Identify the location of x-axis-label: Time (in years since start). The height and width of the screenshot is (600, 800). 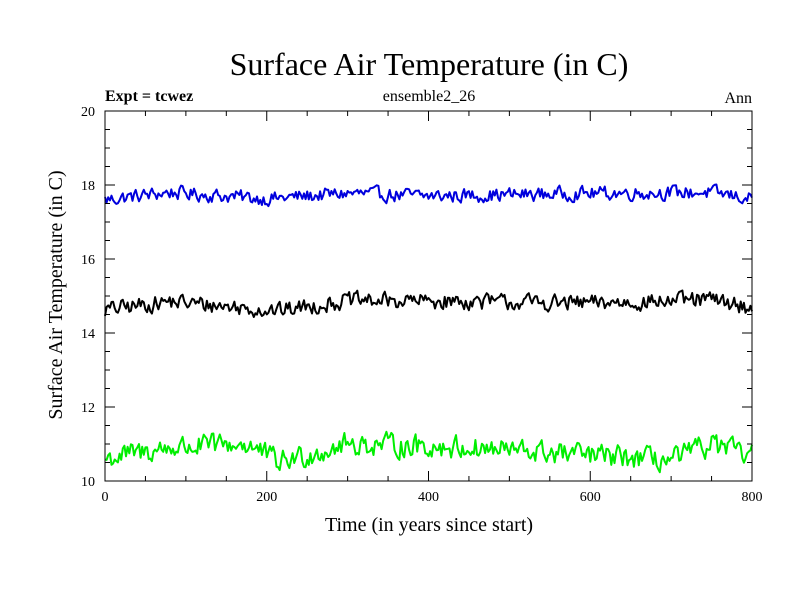
(429, 525).